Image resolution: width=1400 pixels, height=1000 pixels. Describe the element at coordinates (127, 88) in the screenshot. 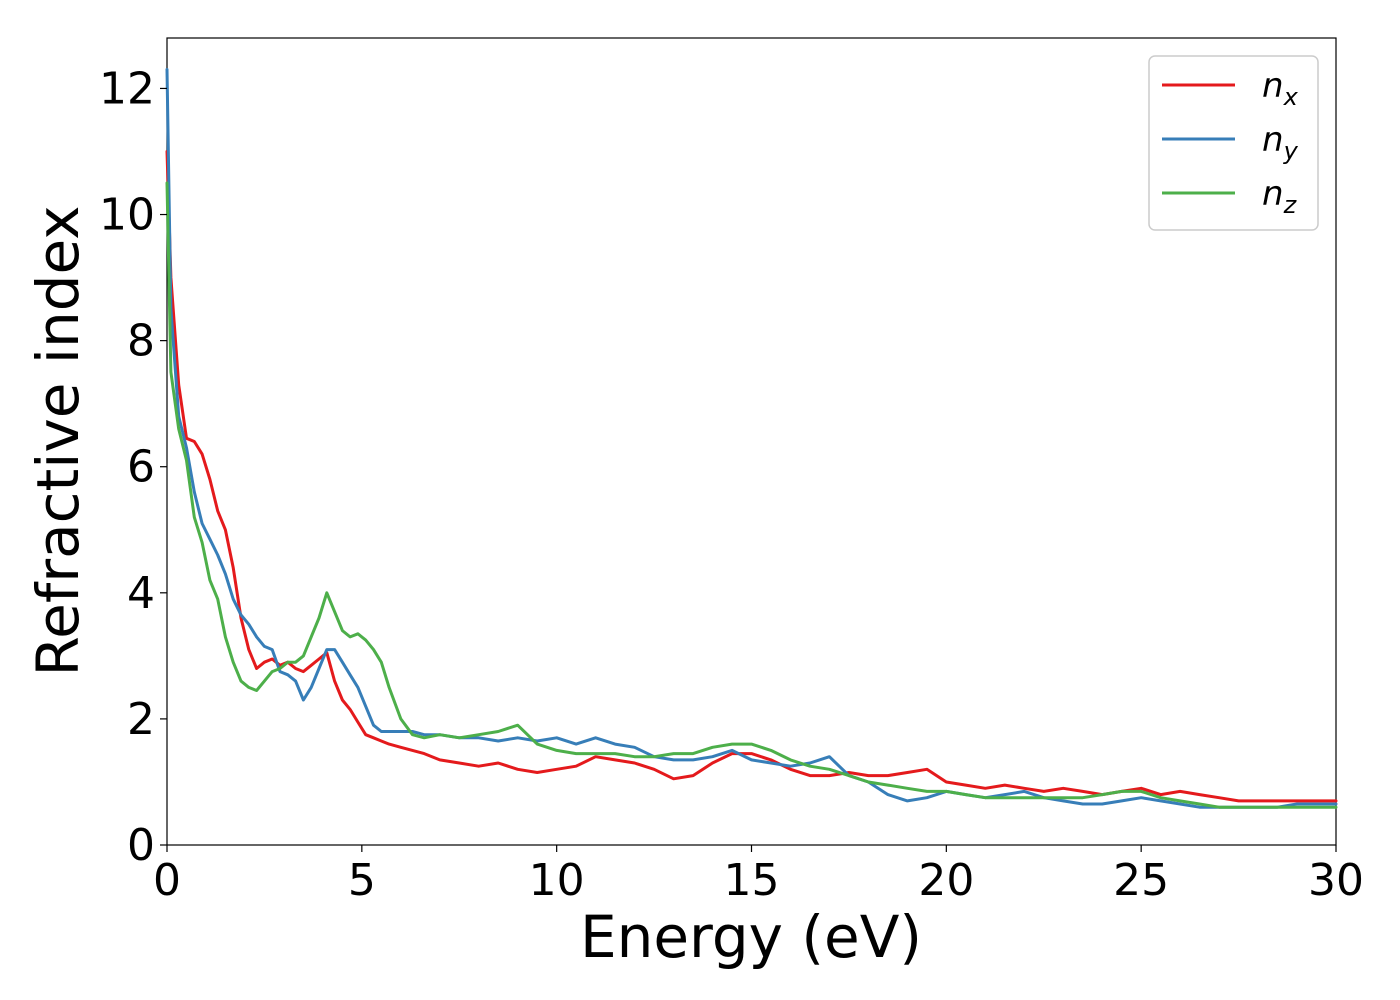

I see `y-tick-label: 12` at that location.